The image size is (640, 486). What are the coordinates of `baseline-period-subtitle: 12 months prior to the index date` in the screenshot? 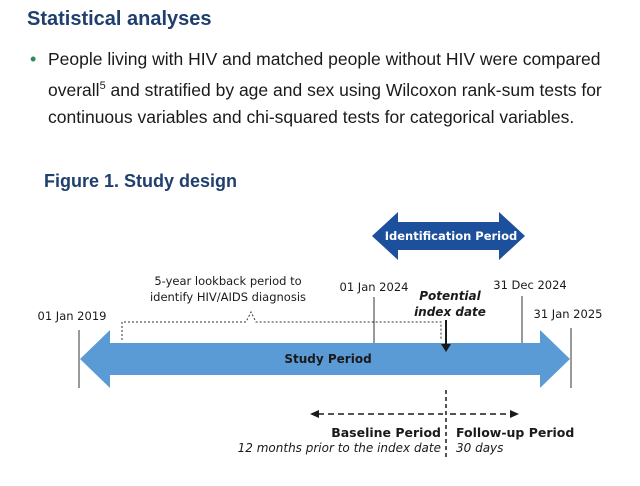 It's located at (339, 448).